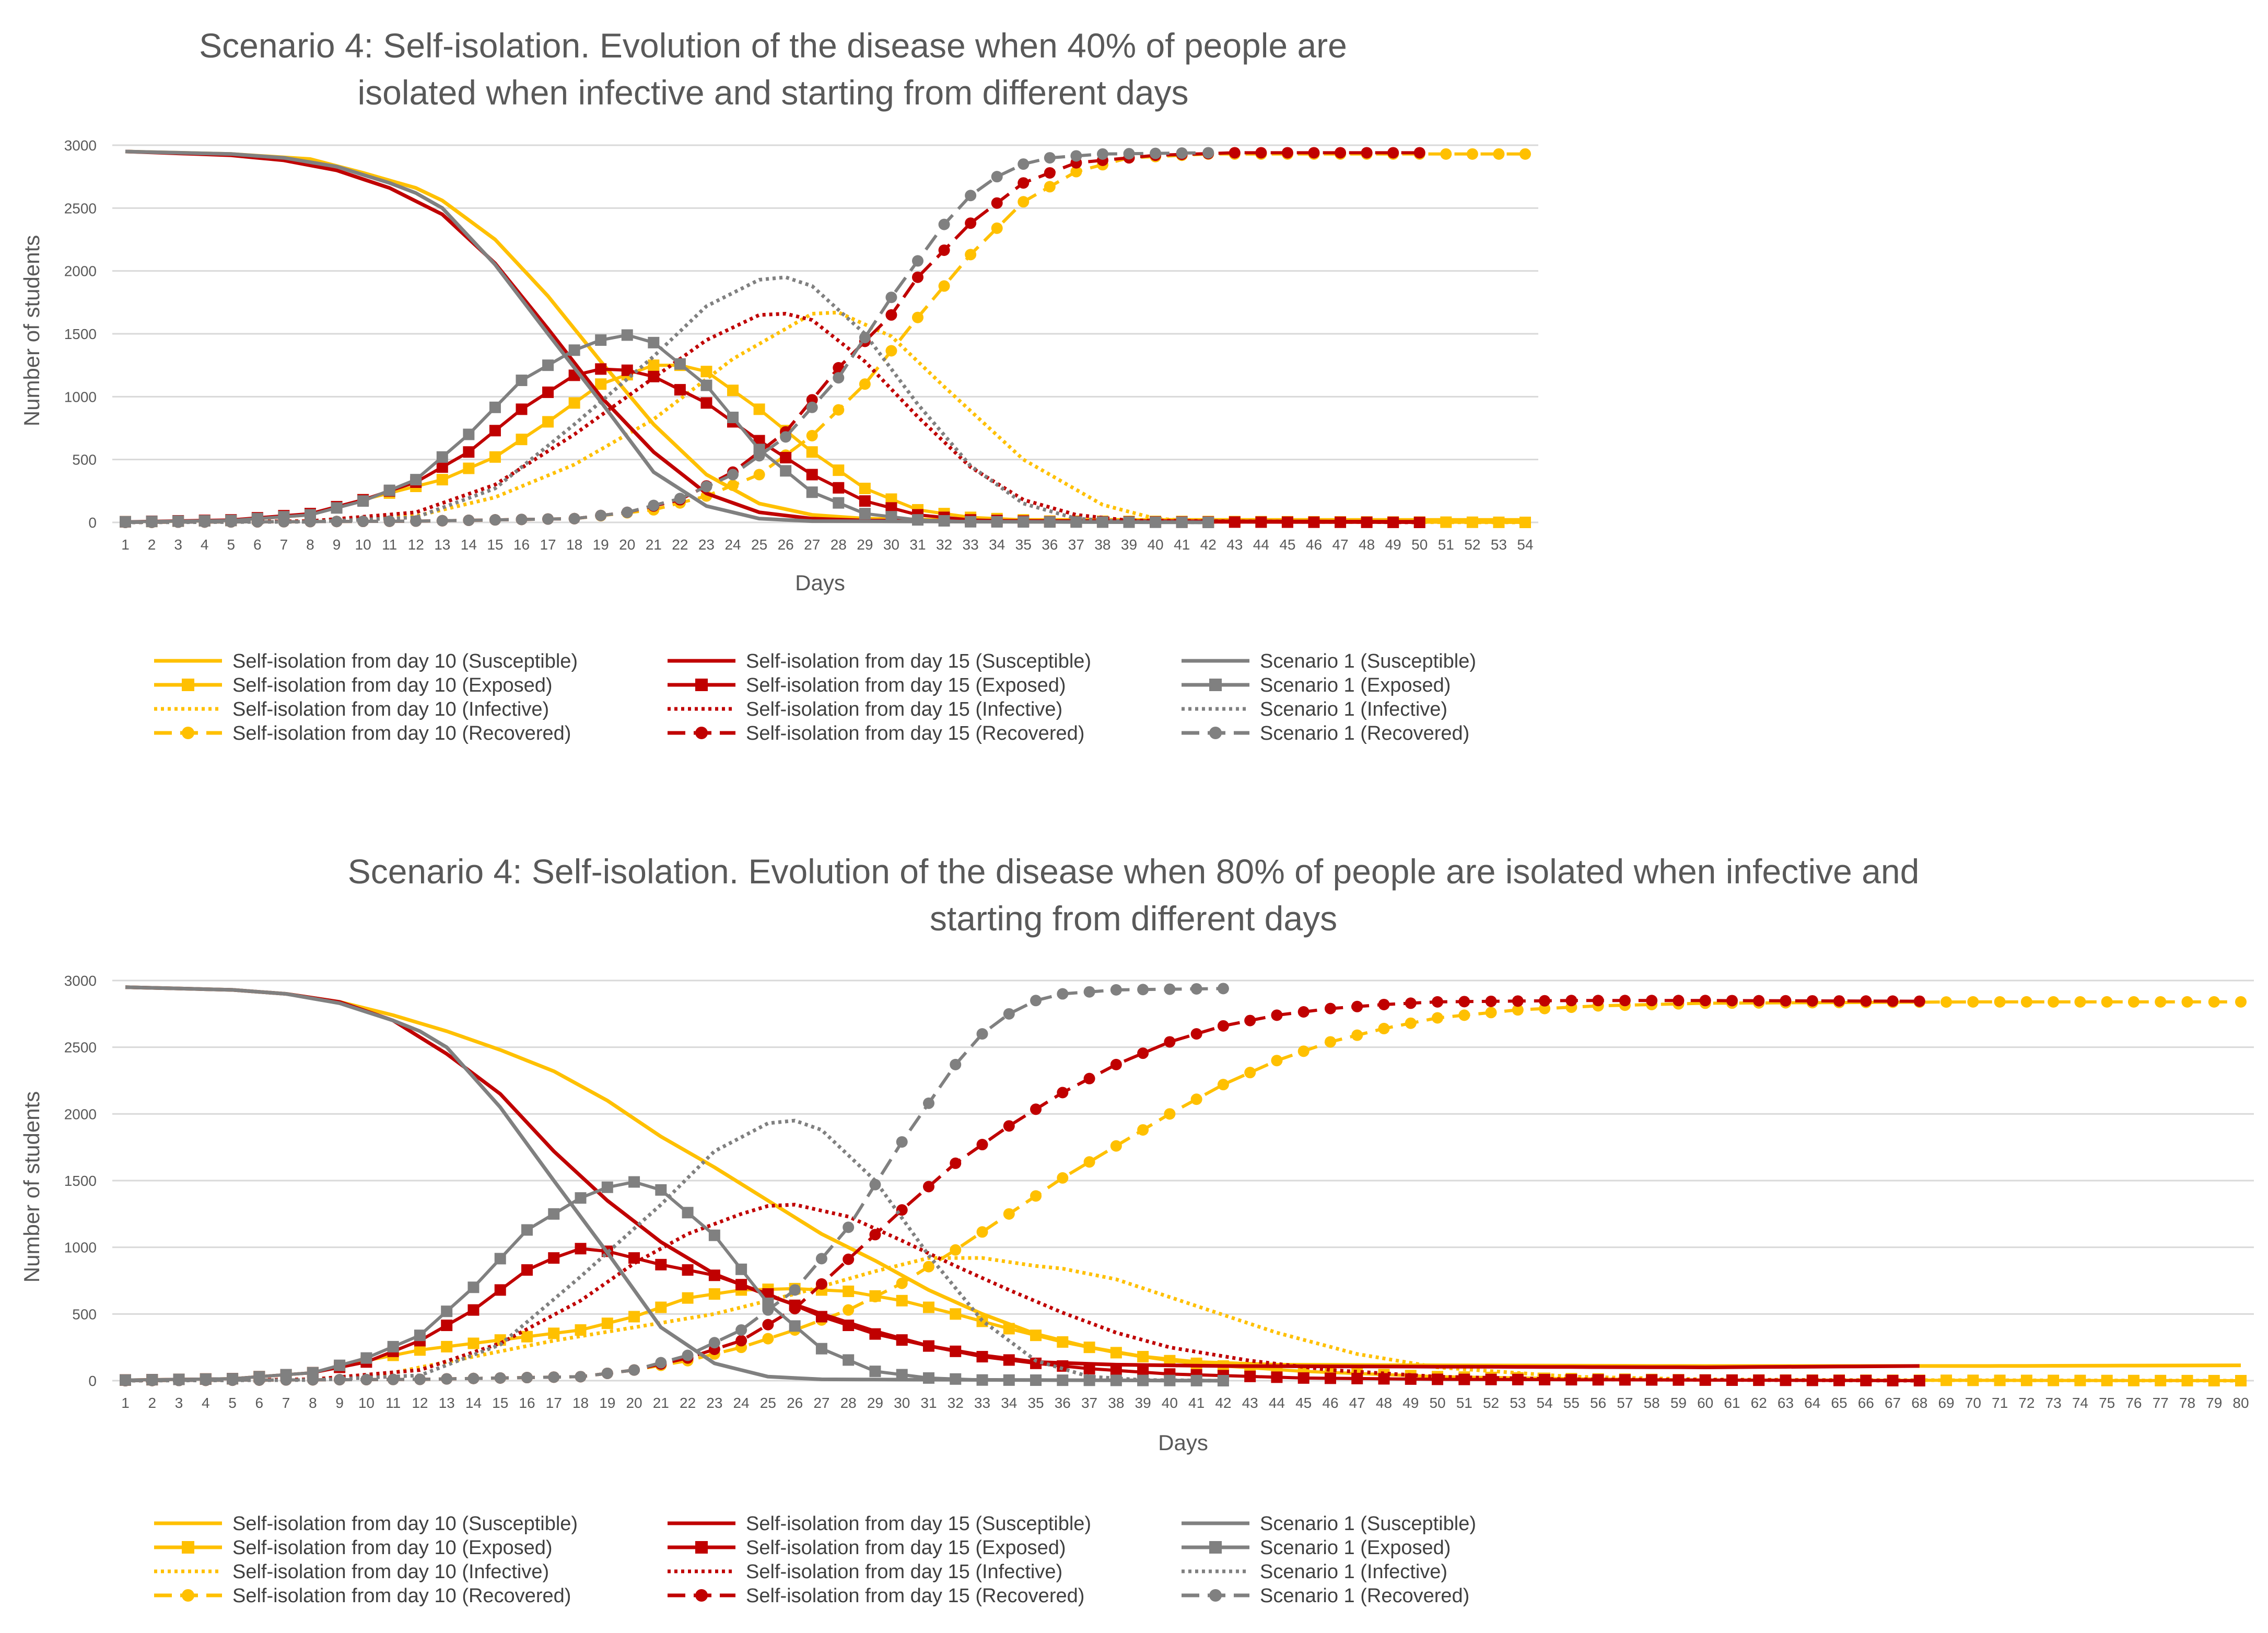 The image size is (2268, 1633). Describe the element at coordinates (231, 544) in the screenshot. I see `x-tick-5: 5` at that location.